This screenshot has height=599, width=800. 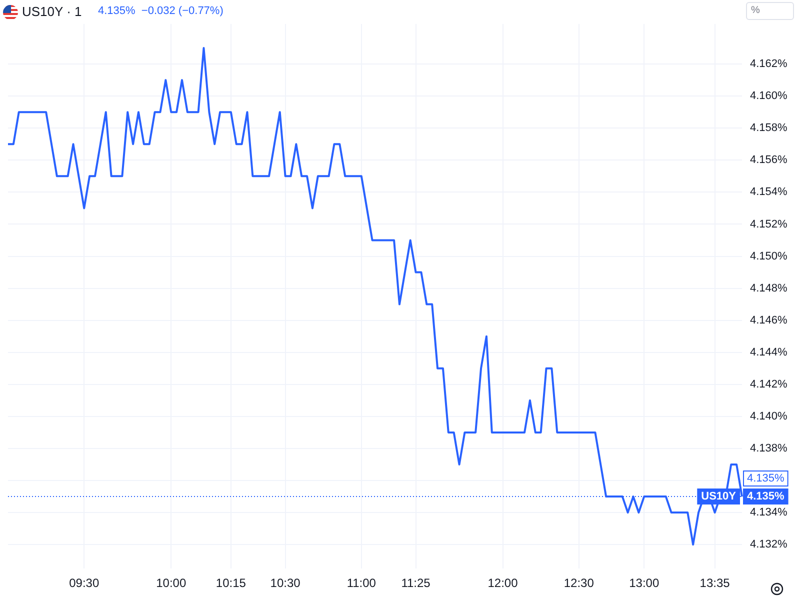 What do you see at coordinates (84, 583) in the screenshot?
I see `x-tick-label: 09:30` at bounding box center [84, 583].